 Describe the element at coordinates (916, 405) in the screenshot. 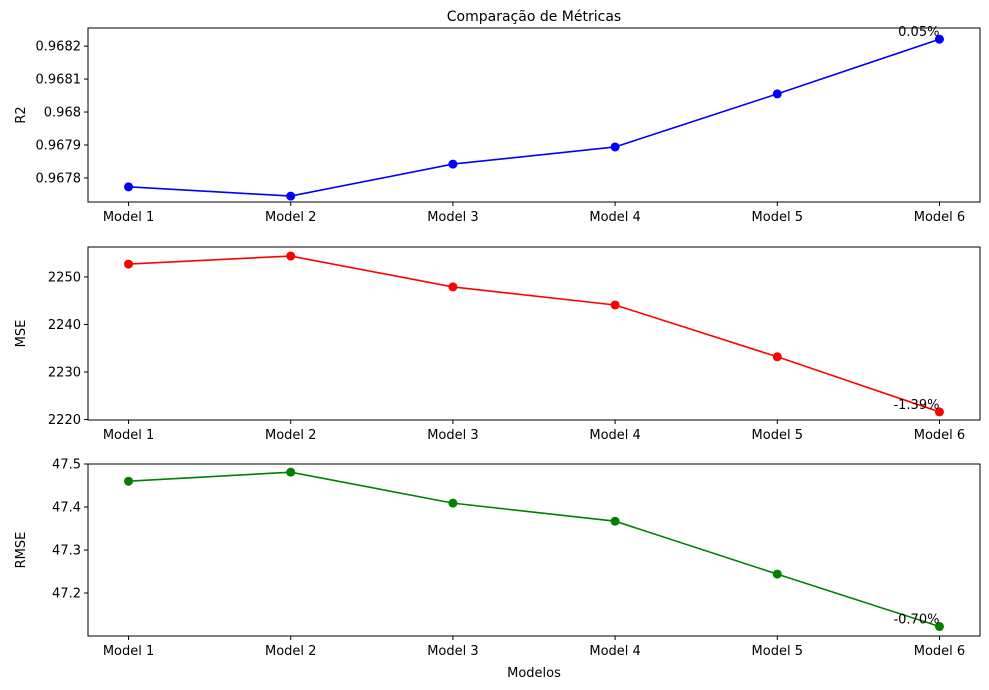

I see `annotation: -1.39%` at that location.